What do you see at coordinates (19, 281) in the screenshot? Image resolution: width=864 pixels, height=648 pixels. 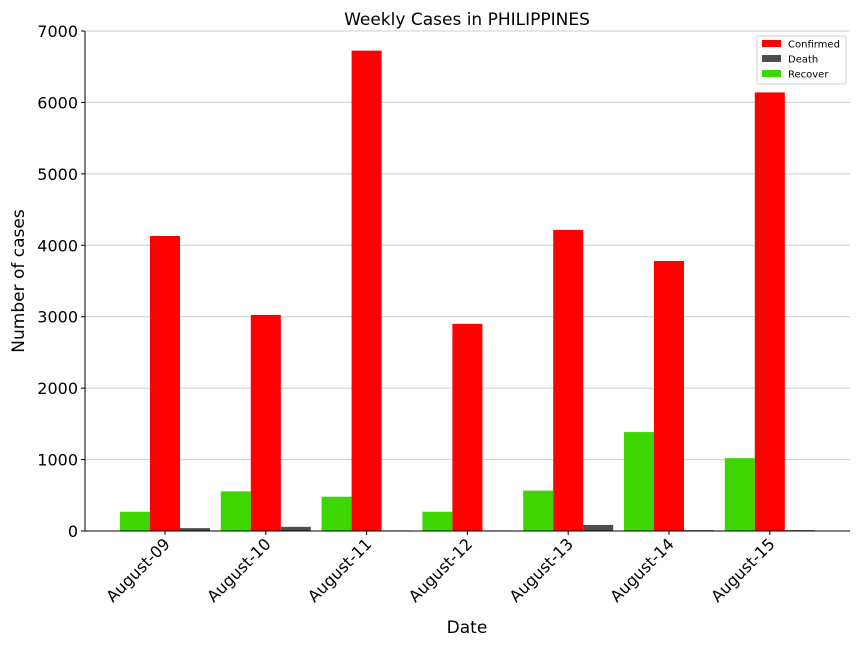 I see `y-axis-title: Number of cases` at bounding box center [19, 281].